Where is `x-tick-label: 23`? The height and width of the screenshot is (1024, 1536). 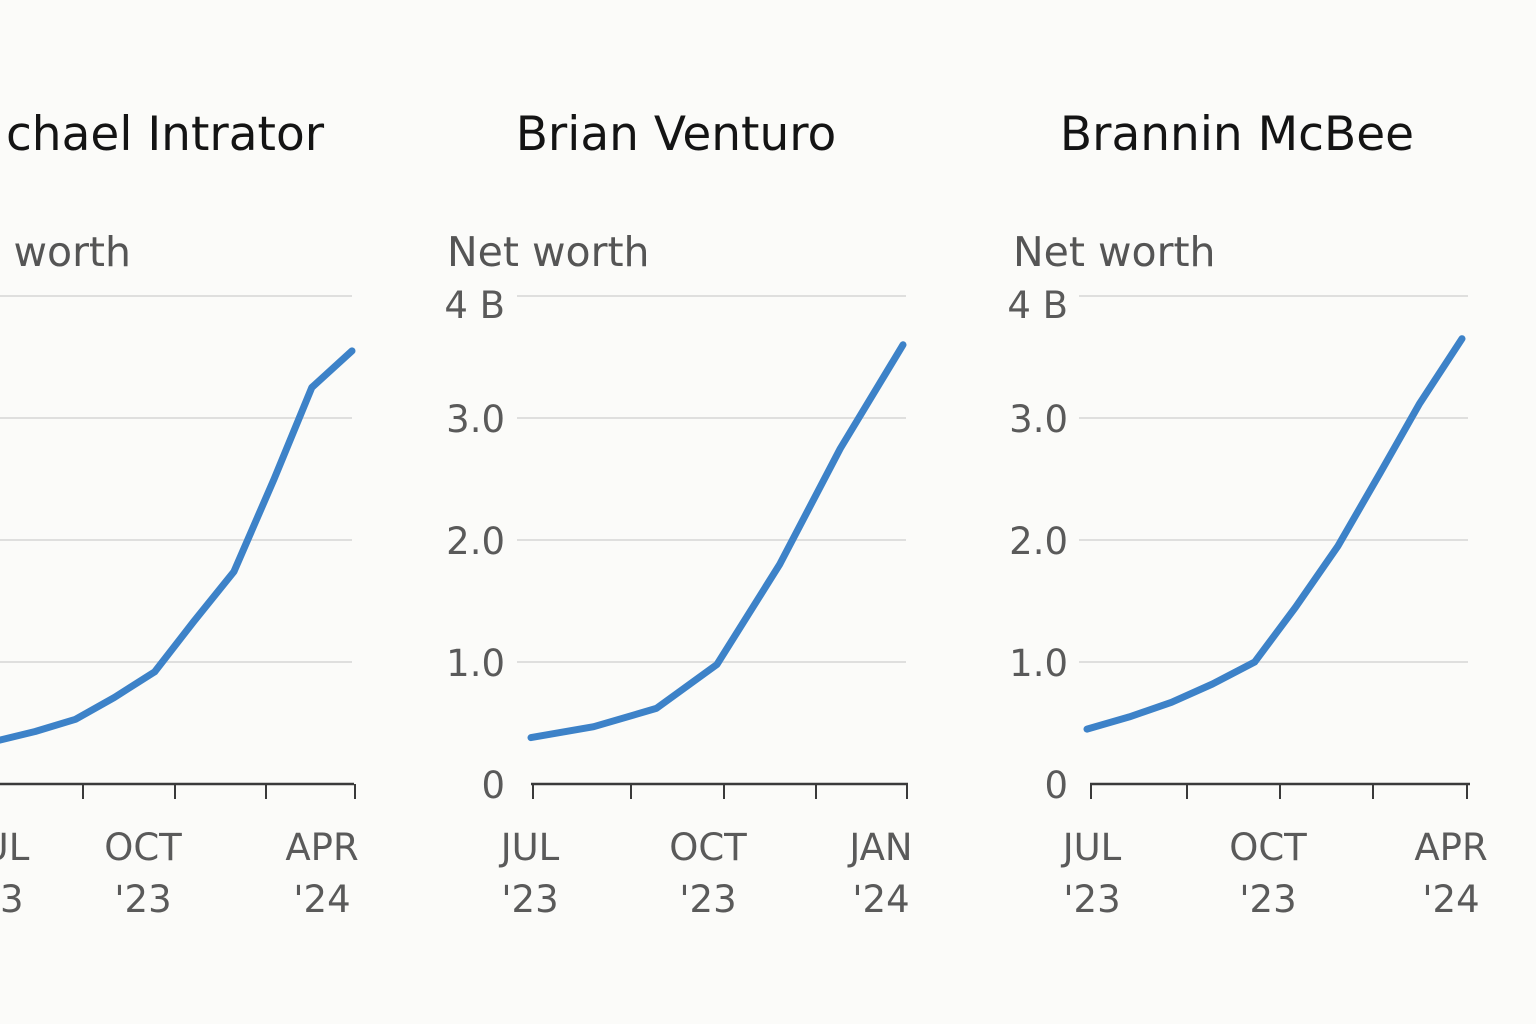 x-tick-label: 23 is located at coordinates (12, 899).